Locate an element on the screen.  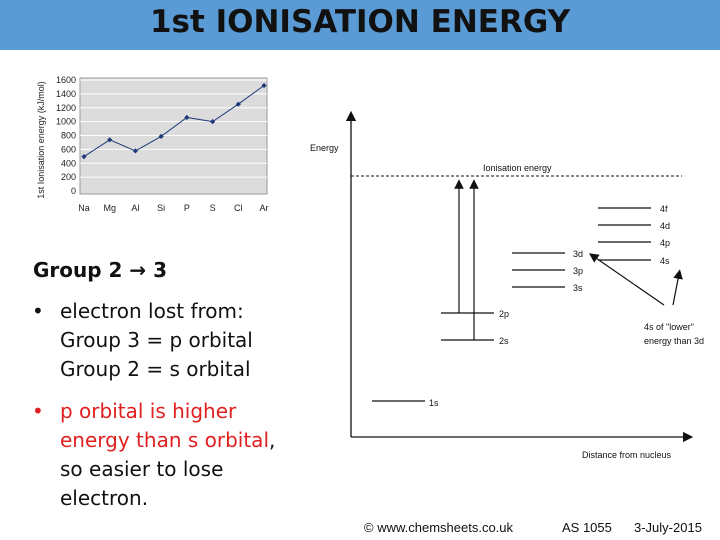
chart-y-tick-label: 600 is located at coordinates (68, 149).